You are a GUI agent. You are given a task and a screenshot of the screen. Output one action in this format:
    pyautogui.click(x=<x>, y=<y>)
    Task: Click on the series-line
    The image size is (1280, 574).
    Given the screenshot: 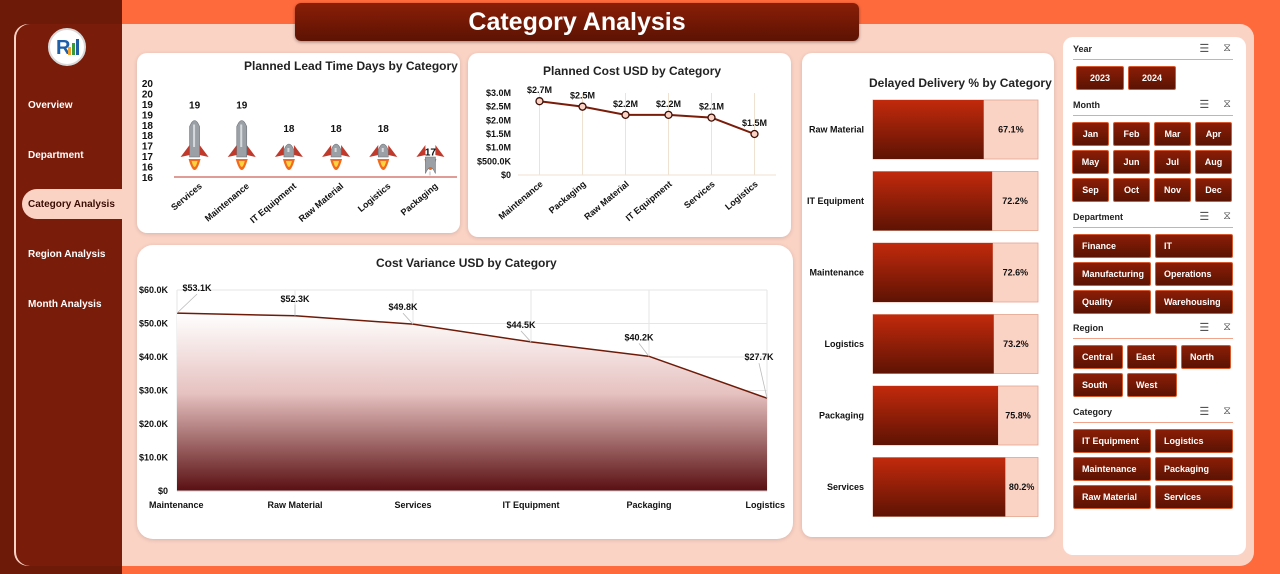 What is the action you would take?
    pyautogui.click(x=647, y=117)
    